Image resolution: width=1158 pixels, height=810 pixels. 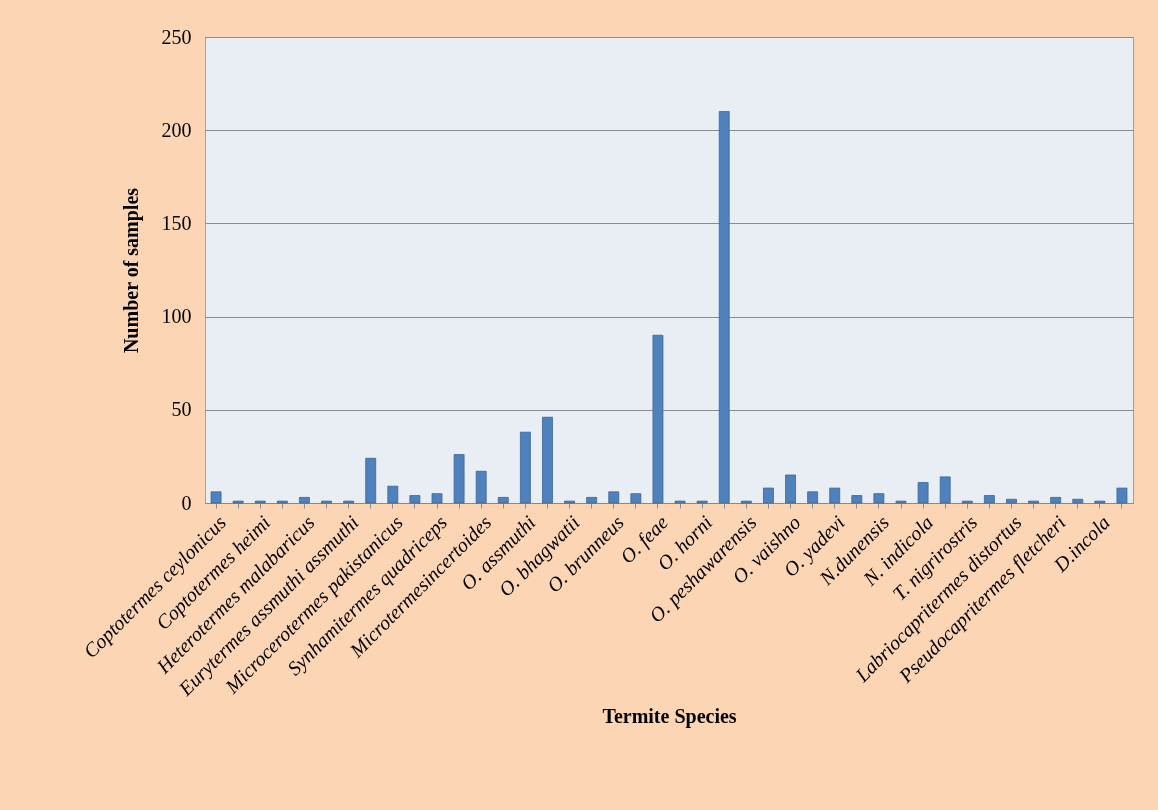 What do you see at coordinates (669, 717) in the screenshot?
I see `x-axis-title: Termite Species` at bounding box center [669, 717].